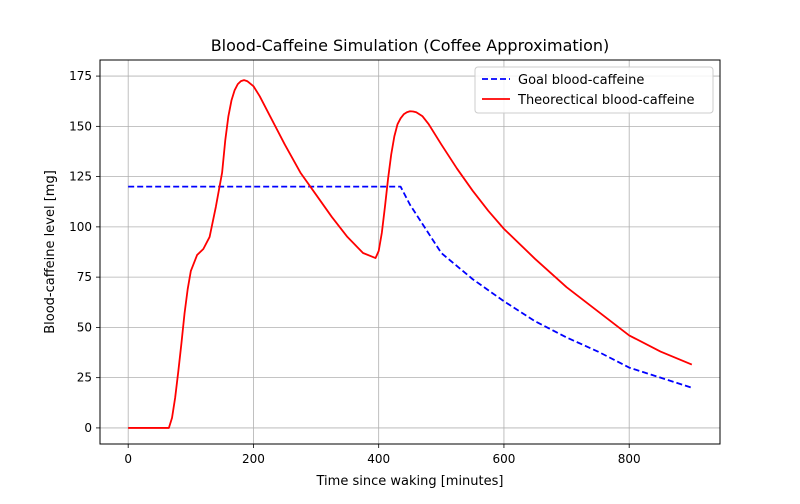  What do you see at coordinates (80, 177) in the screenshot?
I see `y-tick-label: 125` at bounding box center [80, 177].